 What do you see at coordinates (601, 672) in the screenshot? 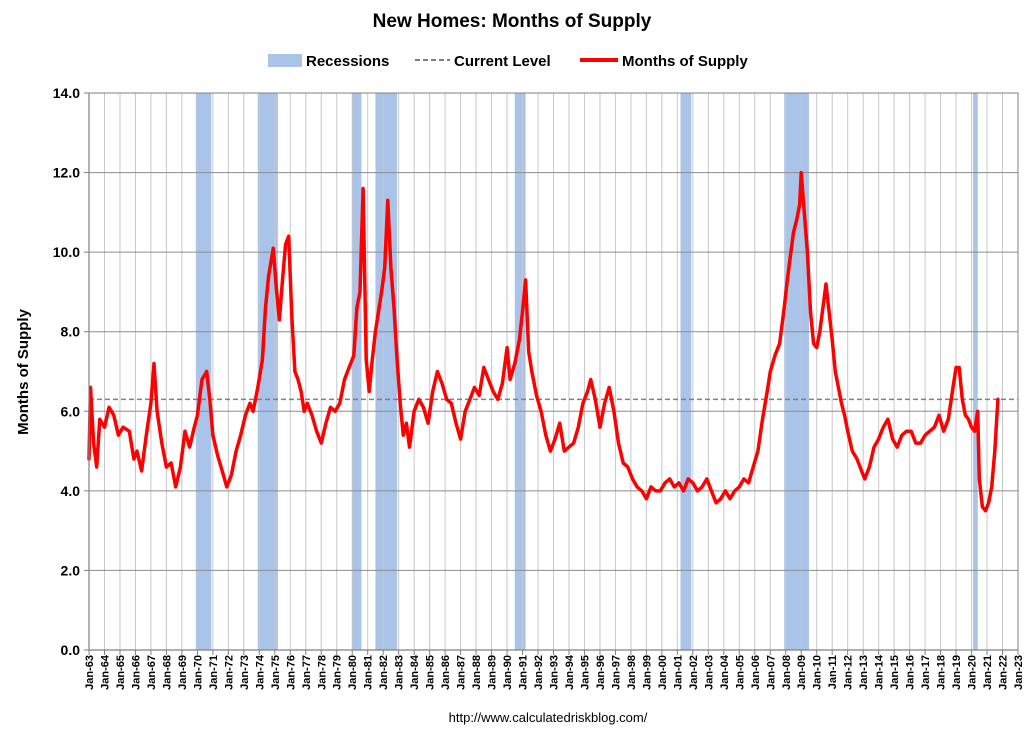
I see `x-tick-label: Jan-96` at bounding box center [601, 672].